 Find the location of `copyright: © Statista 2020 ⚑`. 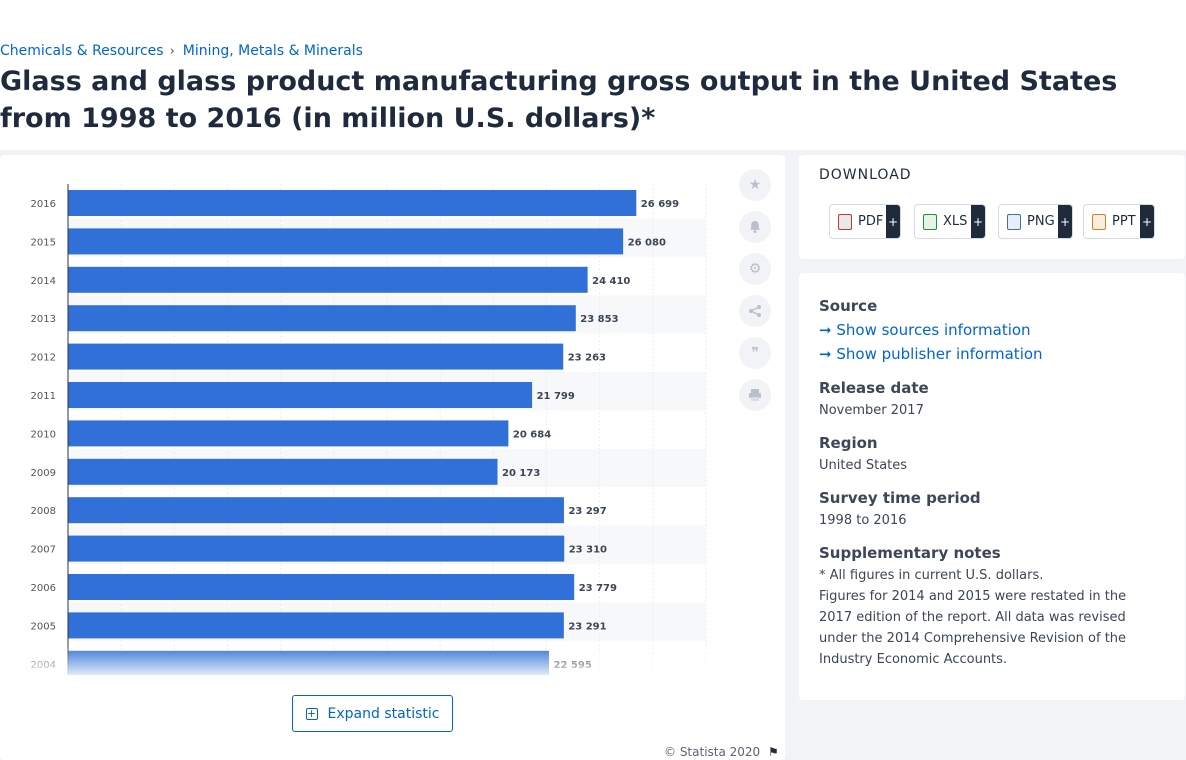

copyright: © Statista 2020 ⚑ is located at coordinates (721, 752).